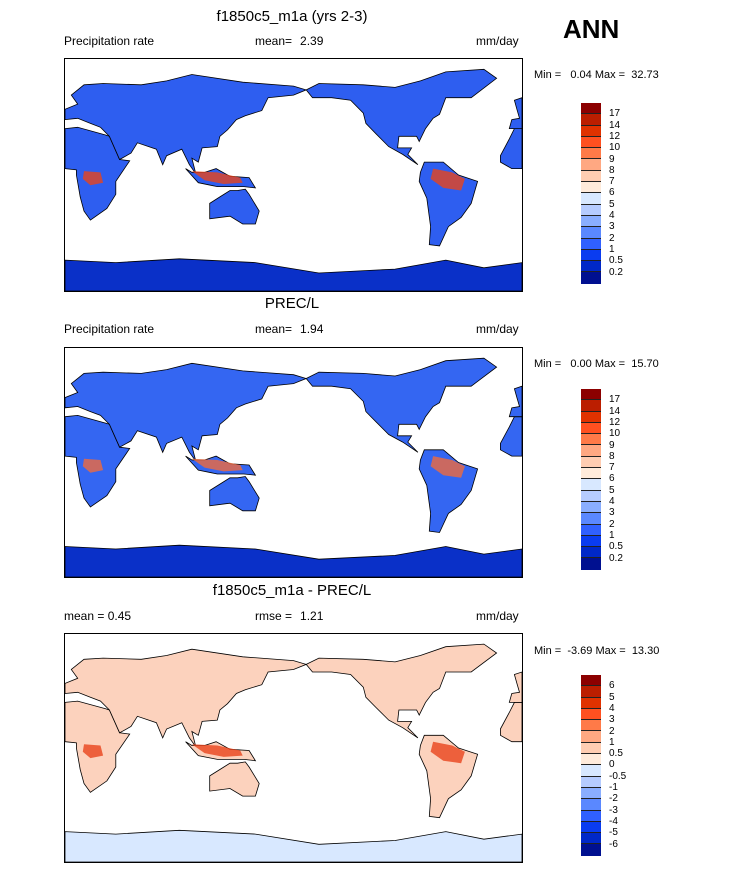 The image size is (733, 872). I want to click on colorbar-tick-label: 14, so click(615, 411).